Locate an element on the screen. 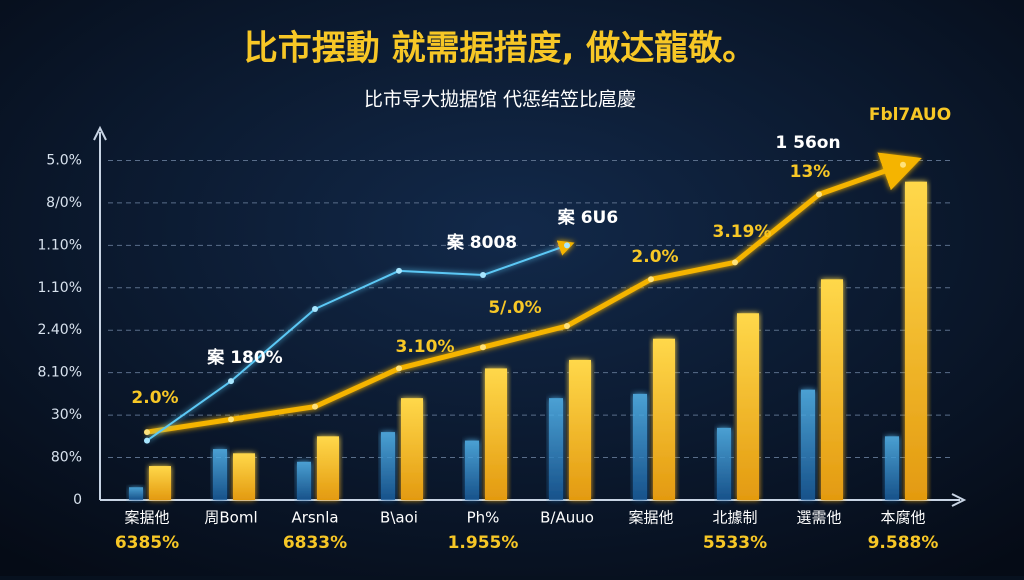  x-sublabel: 9.588% is located at coordinates (903, 543).